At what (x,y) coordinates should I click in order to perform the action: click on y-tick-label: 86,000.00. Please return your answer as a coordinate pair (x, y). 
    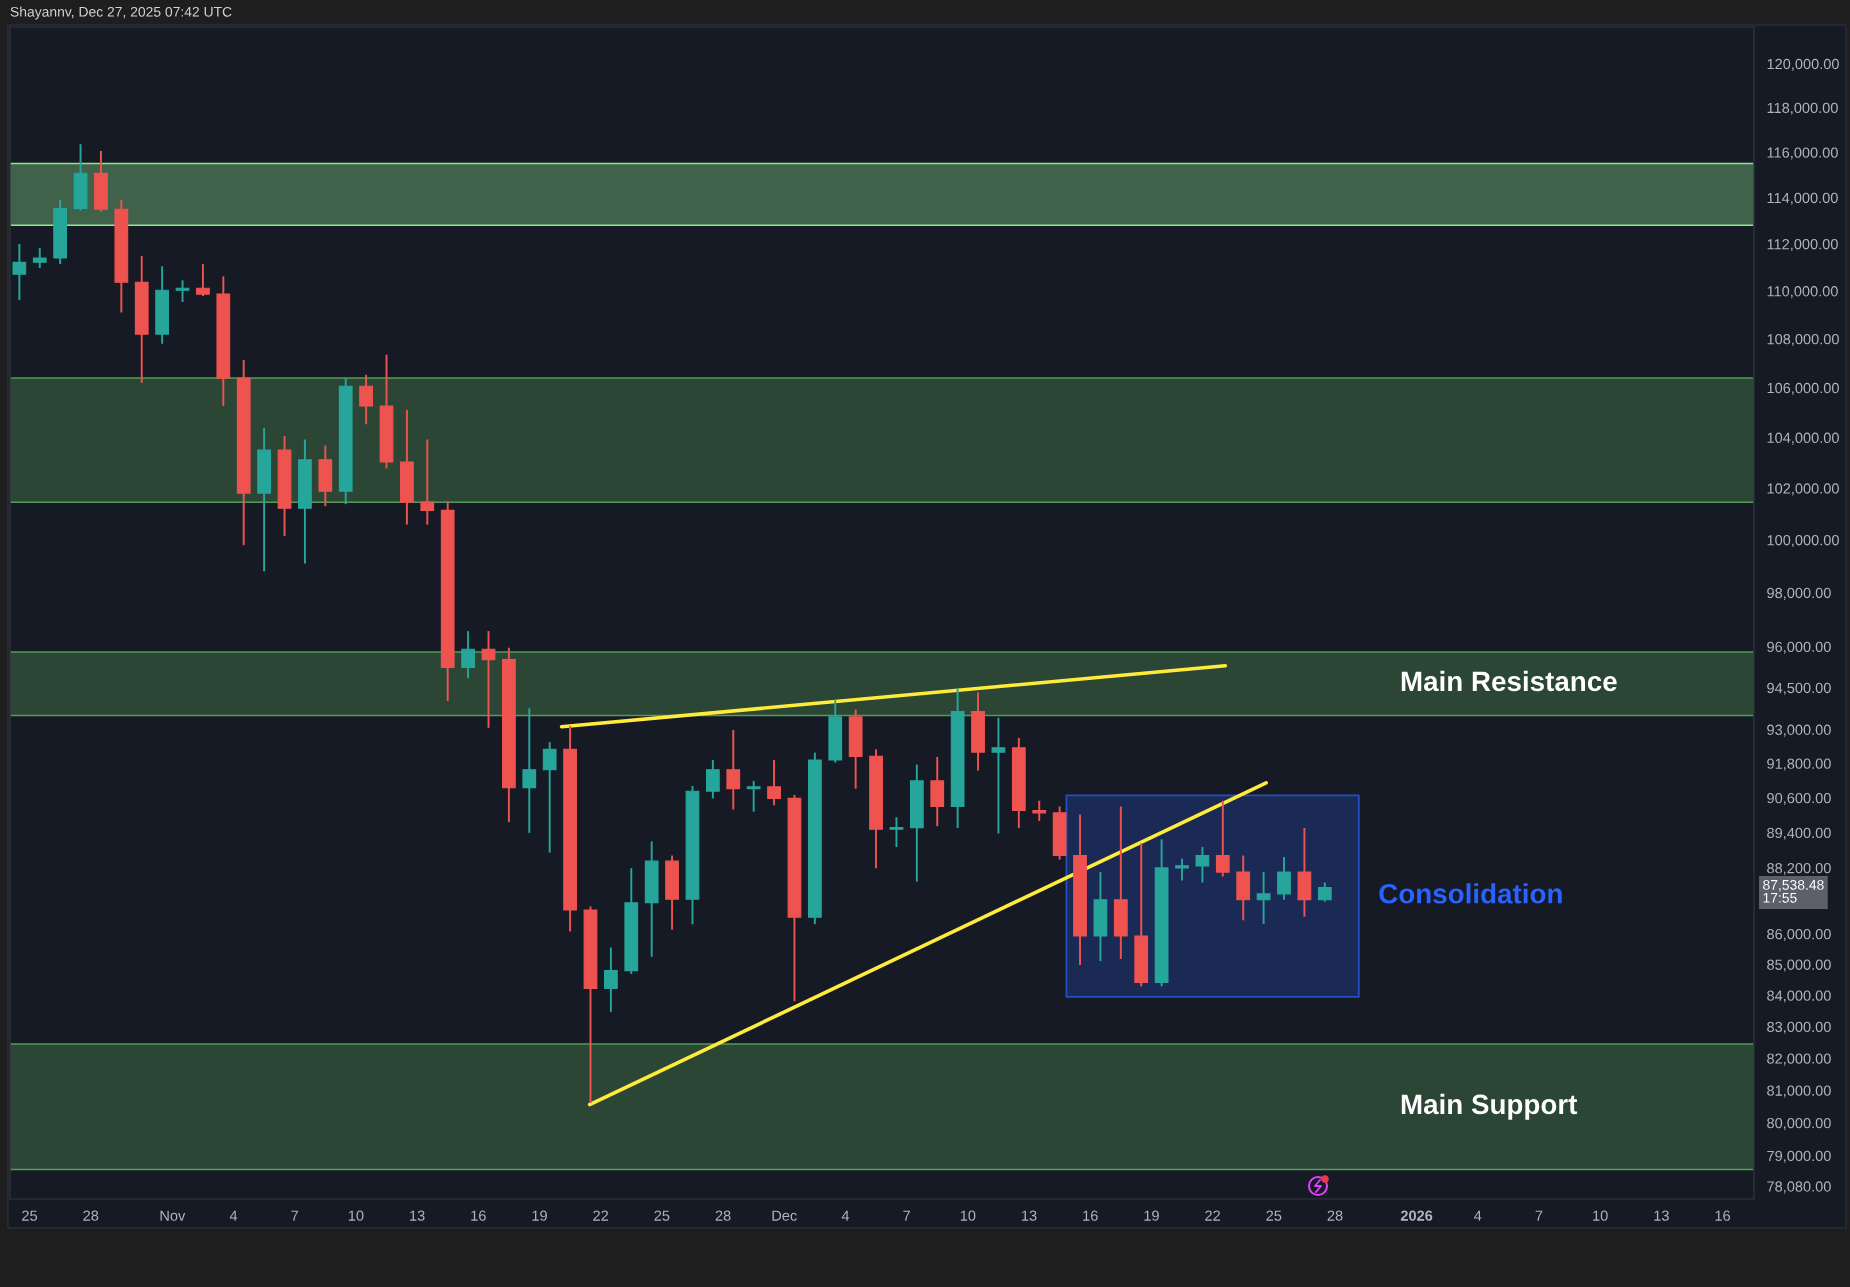
    Looking at the image, I should click on (1799, 935).